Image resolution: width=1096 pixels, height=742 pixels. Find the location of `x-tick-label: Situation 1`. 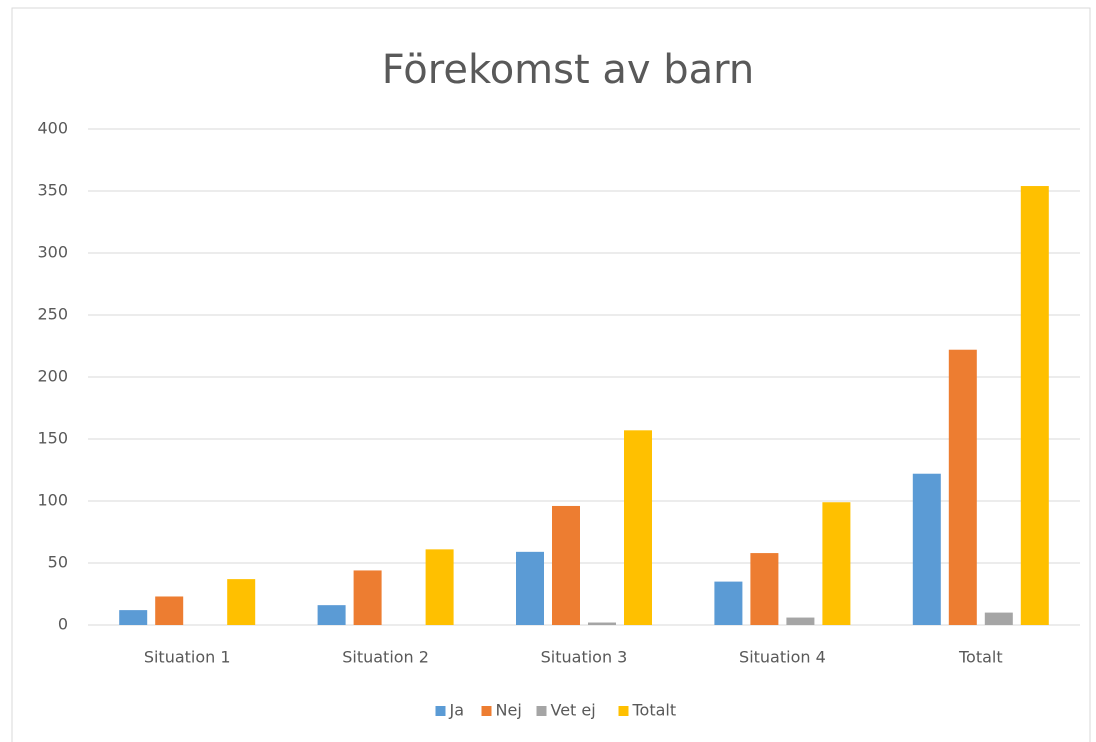

x-tick-label: Situation 1 is located at coordinates (187, 657).